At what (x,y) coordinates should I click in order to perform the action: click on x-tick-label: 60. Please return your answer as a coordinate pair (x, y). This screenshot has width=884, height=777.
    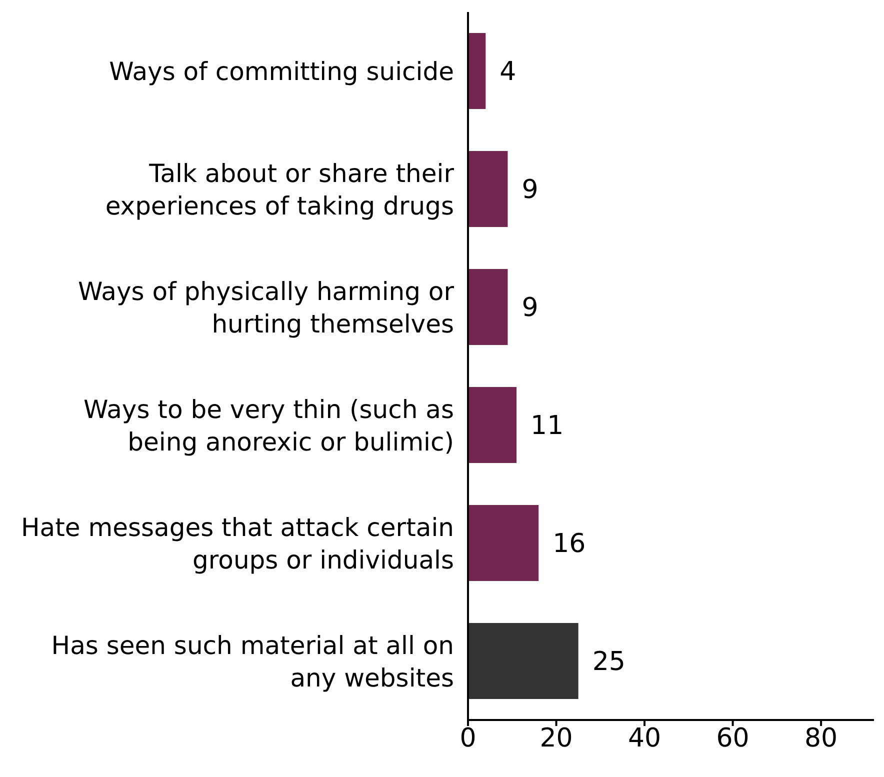
    Looking at the image, I should click on (733, 738).